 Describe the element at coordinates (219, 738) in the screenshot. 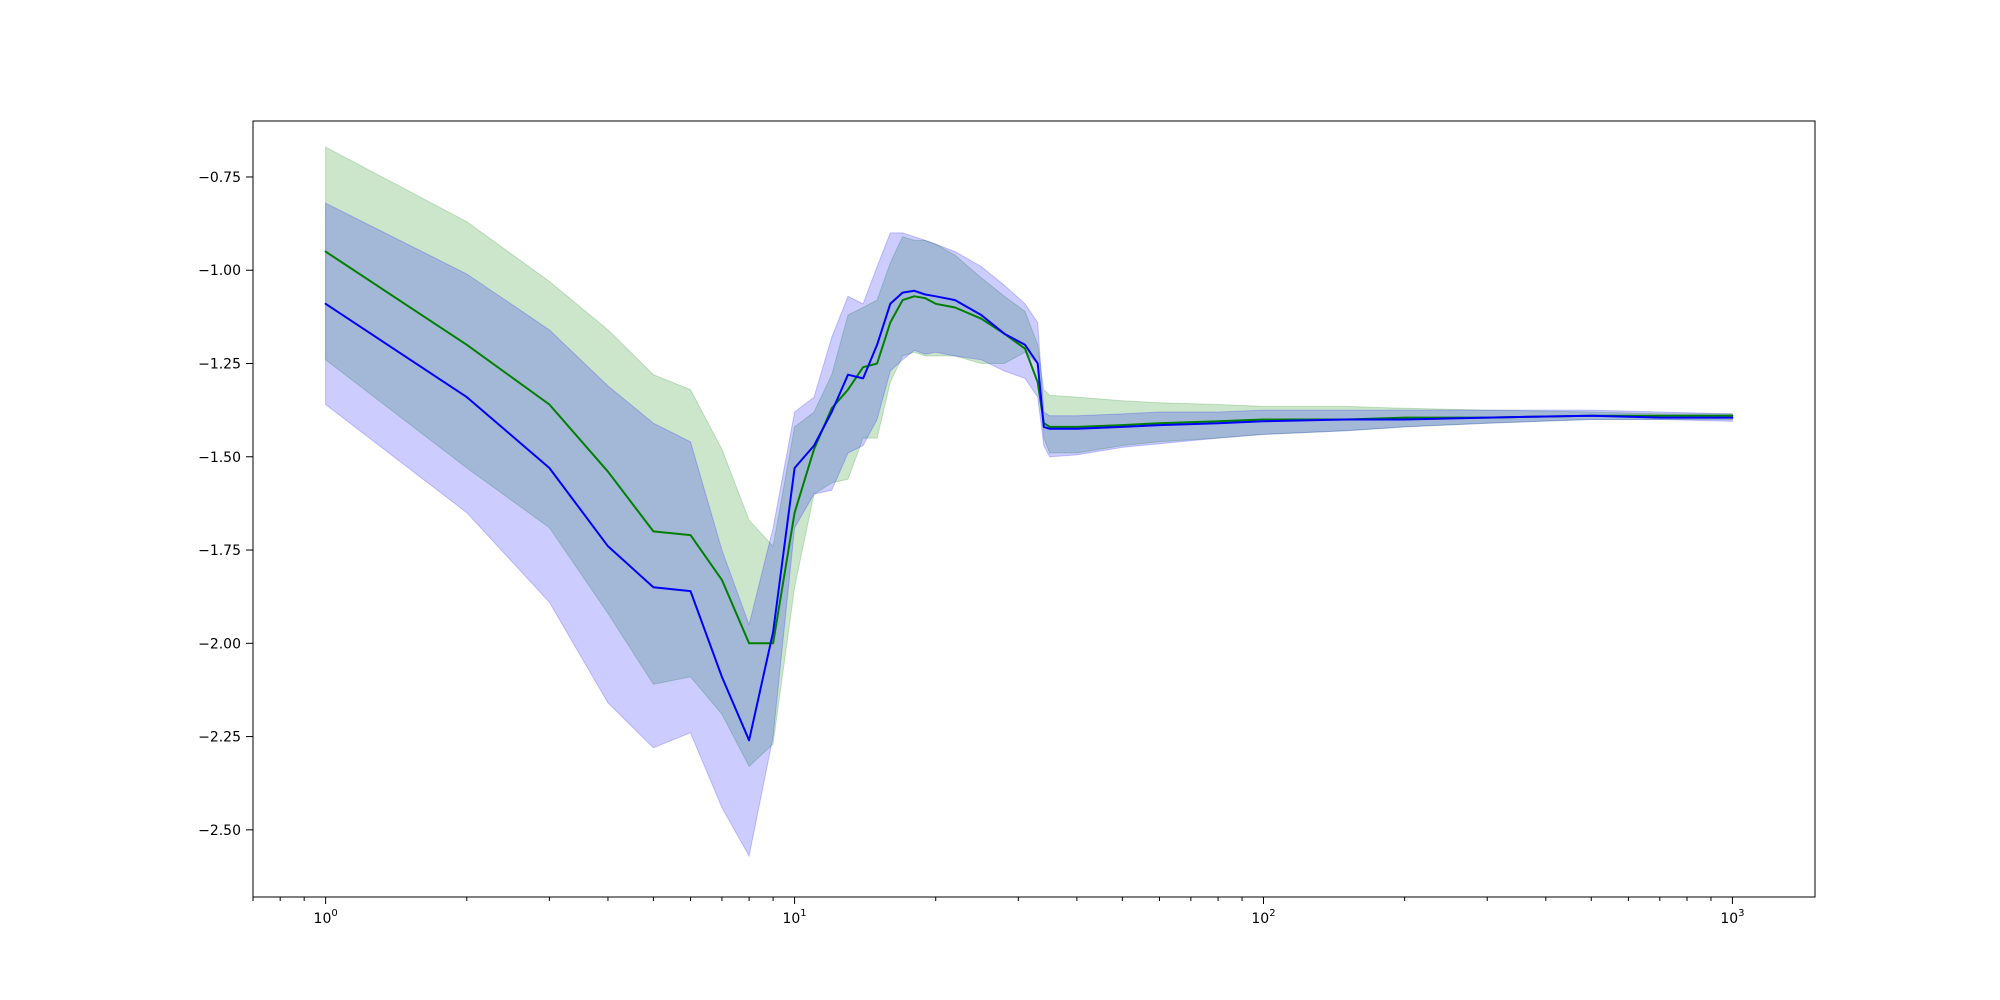

I see `y-tick-label: −2.25` at that location.